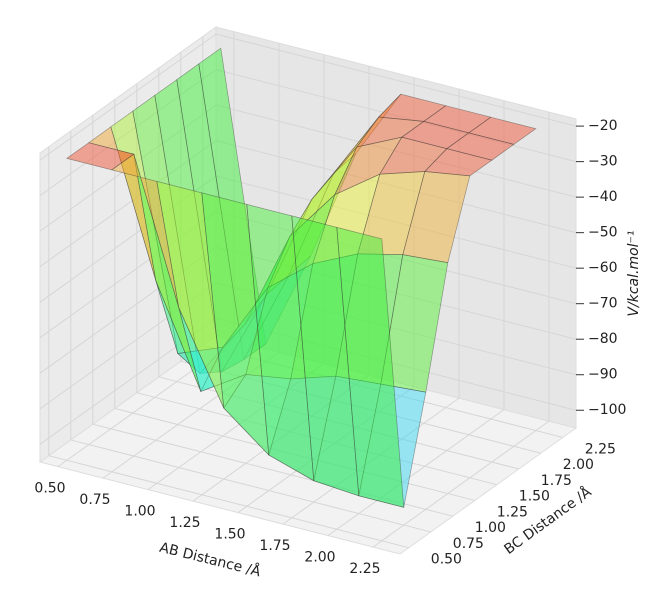 The height and width of the screenshot is (600, 646). I want to click on z-tick-label: −40, so click(603, 197).